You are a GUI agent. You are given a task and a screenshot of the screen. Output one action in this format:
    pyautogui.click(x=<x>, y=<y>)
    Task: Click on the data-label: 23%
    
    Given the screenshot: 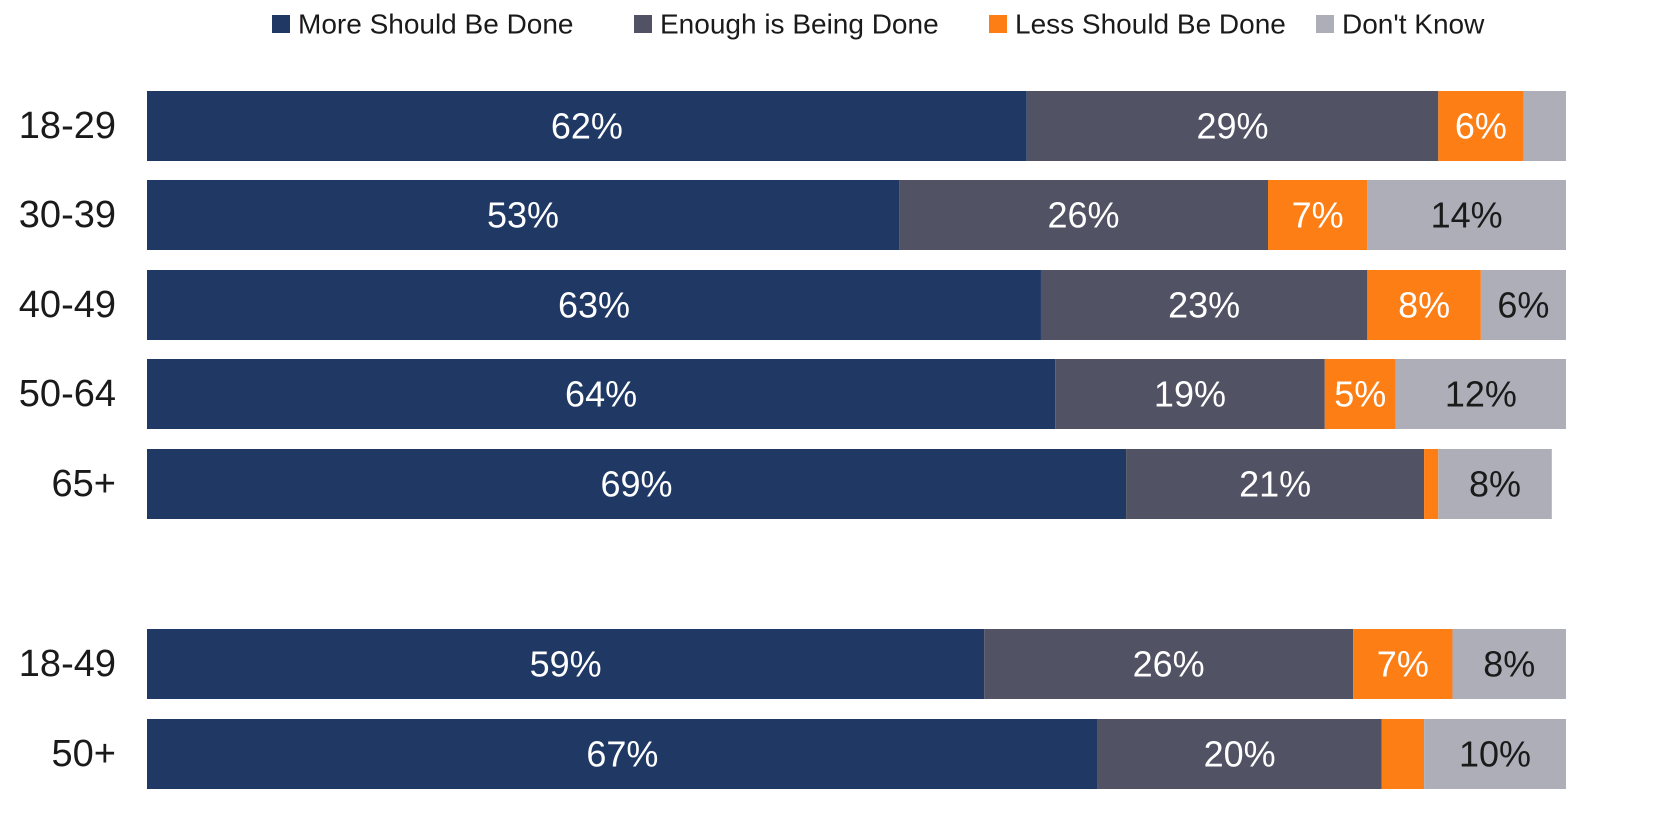 What is the action you would take?
    pyautogui.click(x=1204, y=305)
    